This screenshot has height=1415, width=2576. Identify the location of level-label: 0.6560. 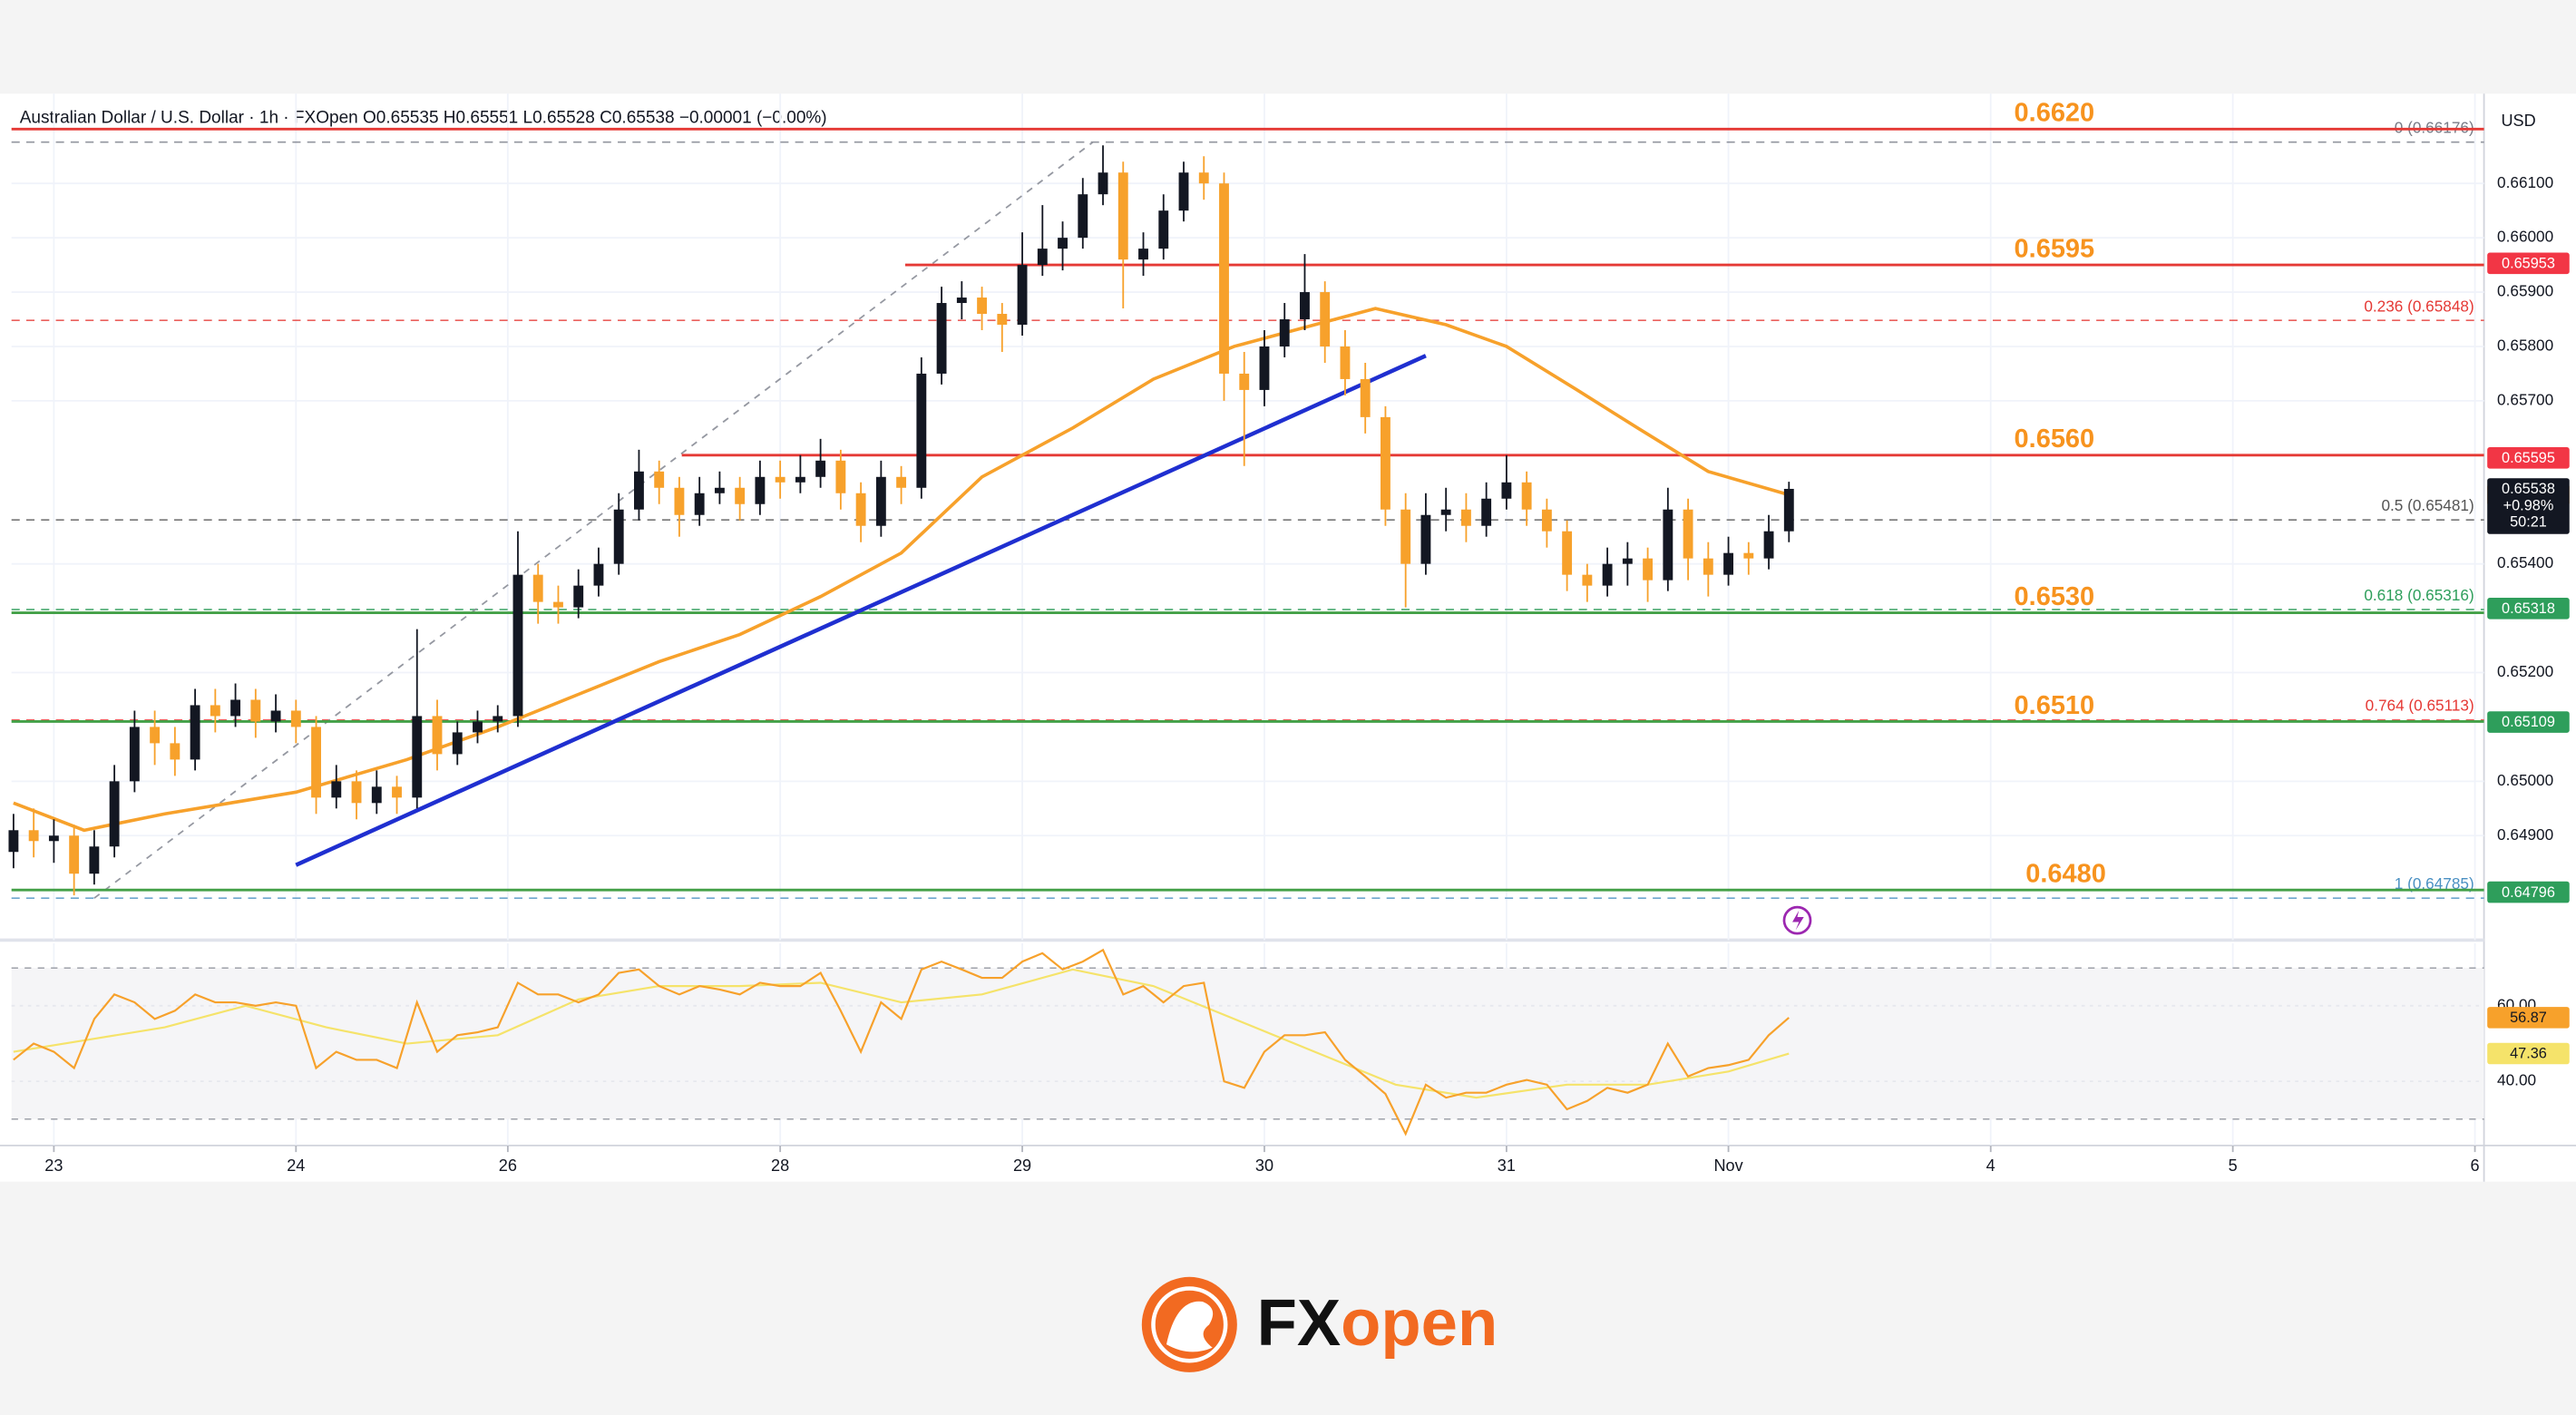
(2055, 439).